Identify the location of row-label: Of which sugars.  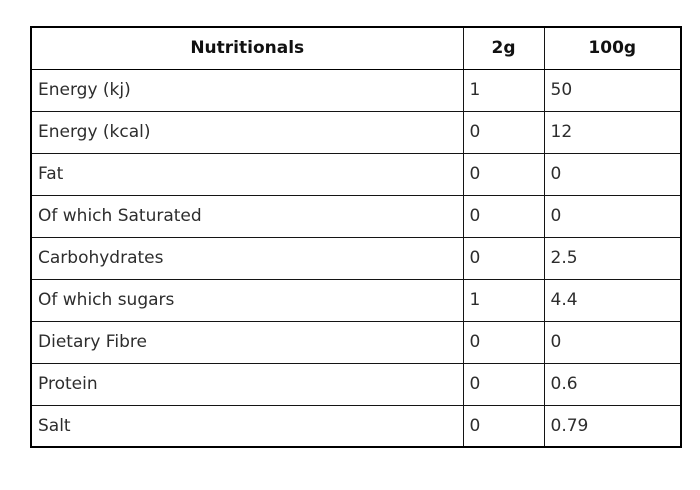
(247, 300).